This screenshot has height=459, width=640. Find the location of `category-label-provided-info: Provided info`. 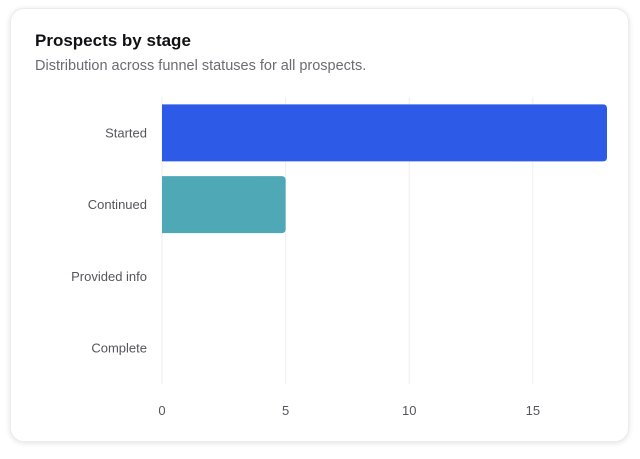

category-label-provided-info: Provided info is located at coordinates (109, 276).